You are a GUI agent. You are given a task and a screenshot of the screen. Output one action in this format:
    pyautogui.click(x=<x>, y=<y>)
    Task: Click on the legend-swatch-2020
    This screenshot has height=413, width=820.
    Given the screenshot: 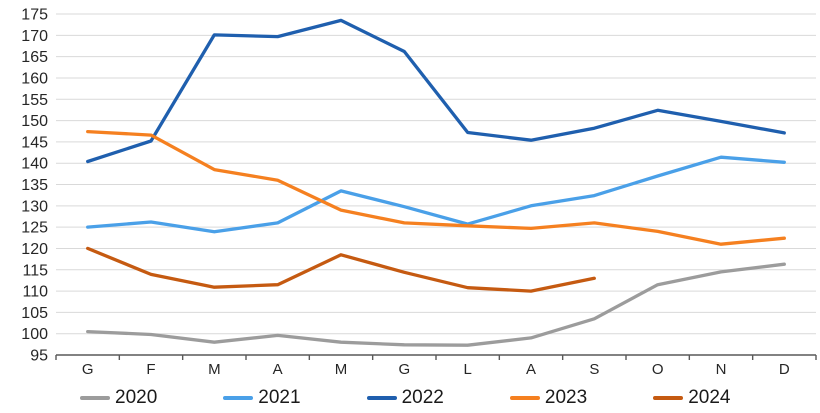 What is the action you would take?
    pyautogui.click(x=95, y=398)
    